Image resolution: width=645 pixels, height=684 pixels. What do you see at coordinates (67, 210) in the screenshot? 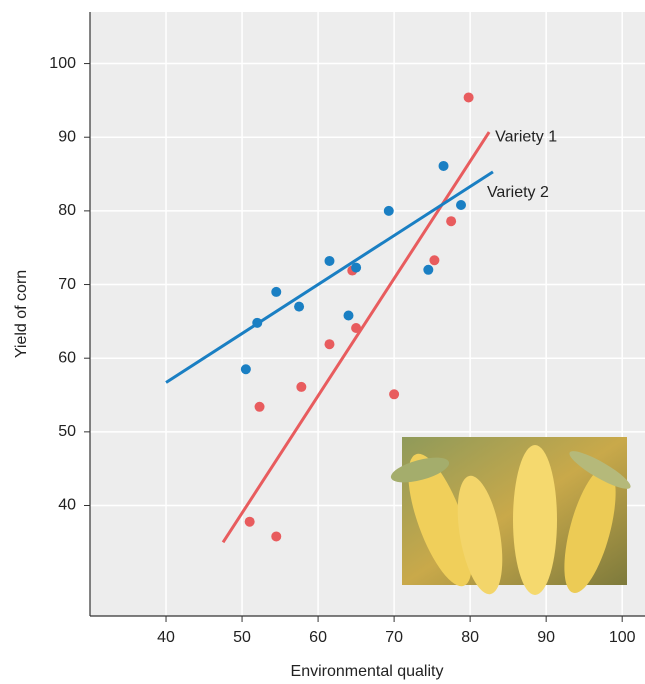
I see `y-tick-label: 80` at bounding box center [67, 210].